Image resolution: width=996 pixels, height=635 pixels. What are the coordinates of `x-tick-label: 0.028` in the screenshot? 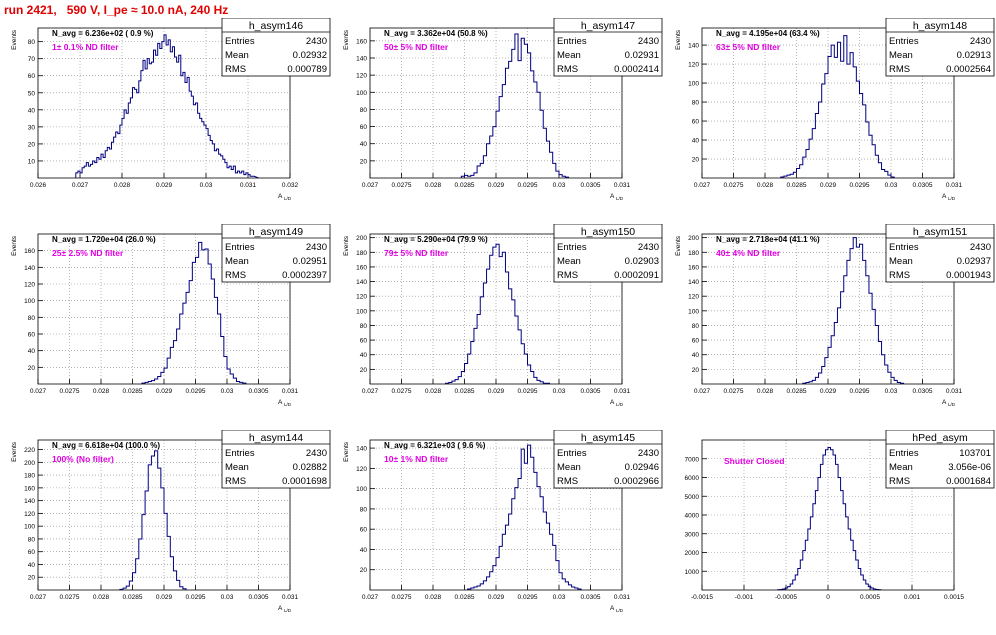 It's located at (433, 391).